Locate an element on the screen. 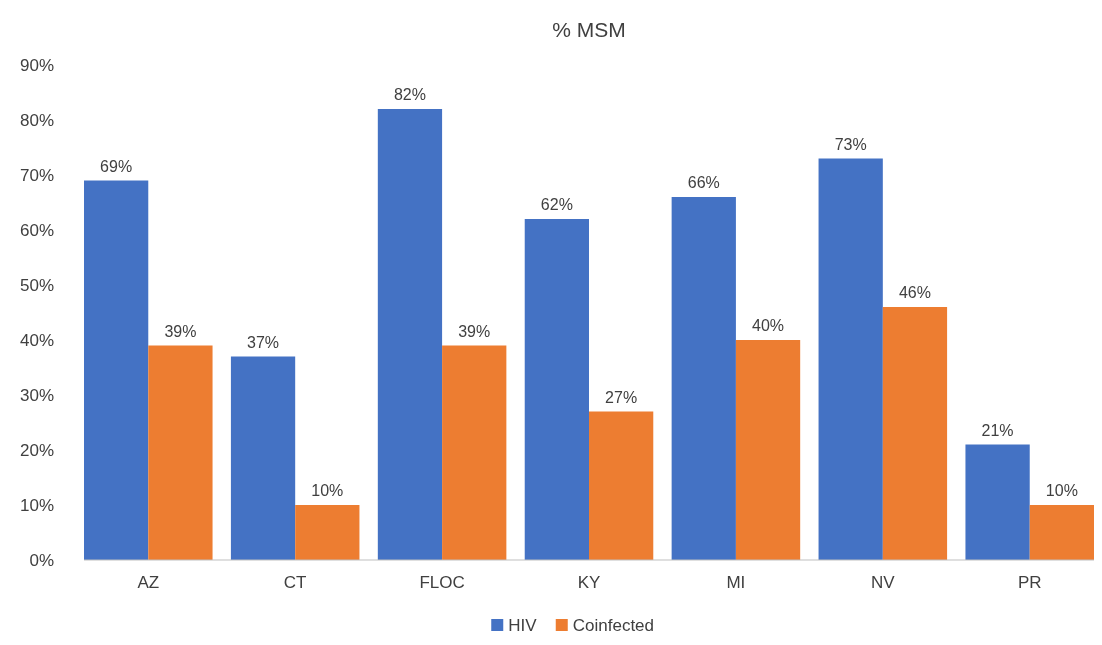  x-tick-label: NV is located at coordinates (883, 582).